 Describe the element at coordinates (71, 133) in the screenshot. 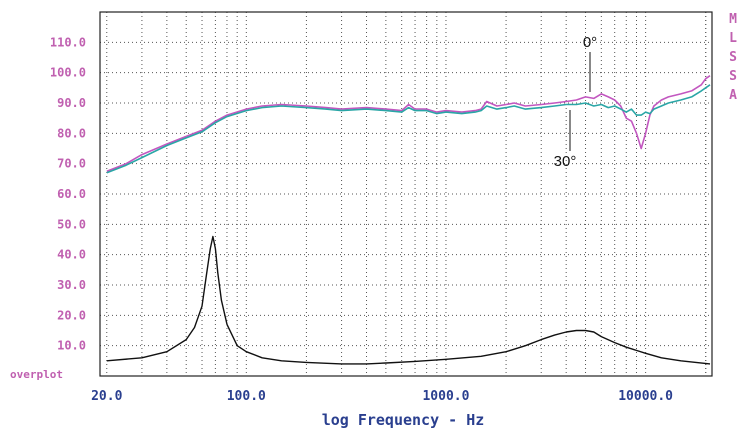

I see `y-tick-label: 80.0` at that location.